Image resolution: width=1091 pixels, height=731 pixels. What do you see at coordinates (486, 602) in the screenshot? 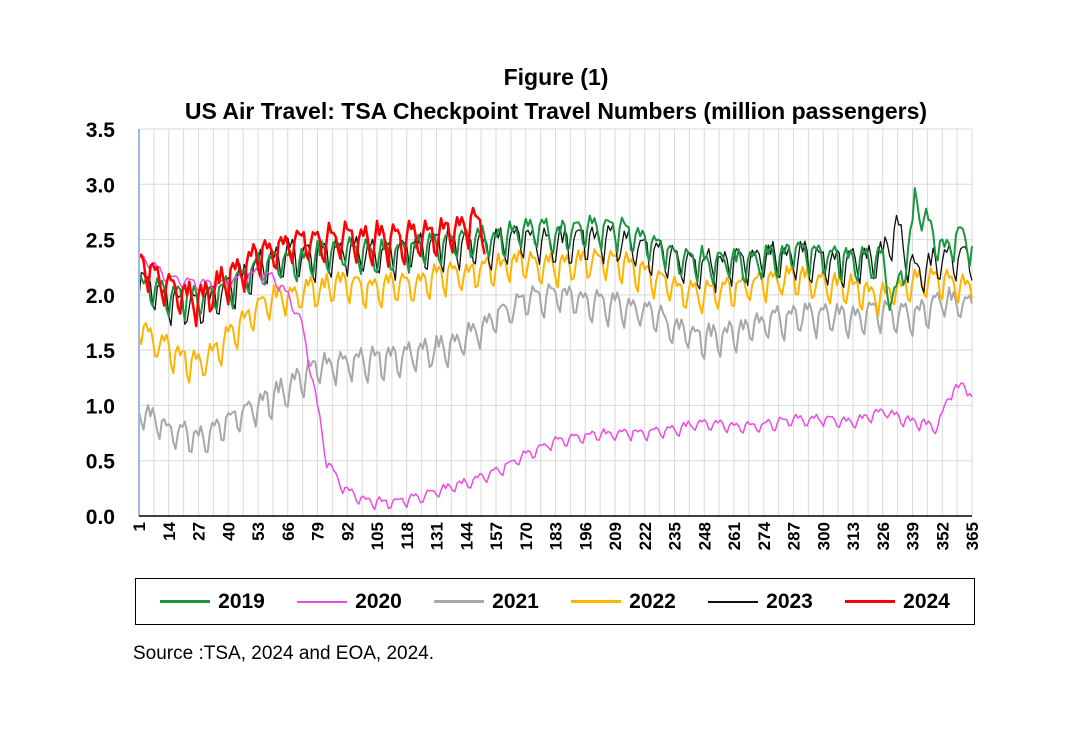
I see `legend-item-2021: 2021` at bounding box center [486, 602].